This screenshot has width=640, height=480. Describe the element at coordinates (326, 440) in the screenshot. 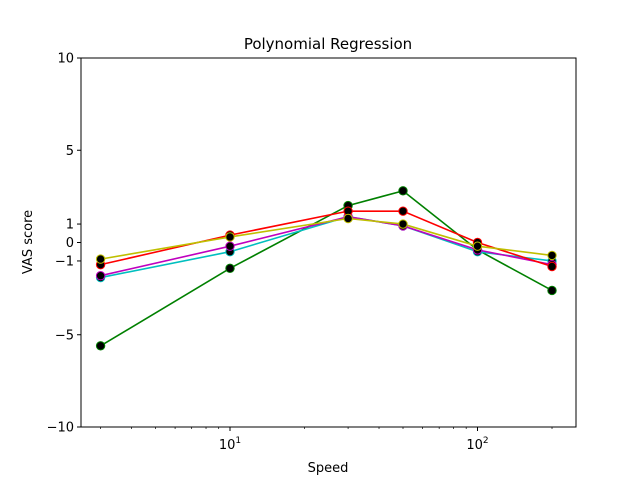

I see `x-axis: 10¹ 10²` at that location.